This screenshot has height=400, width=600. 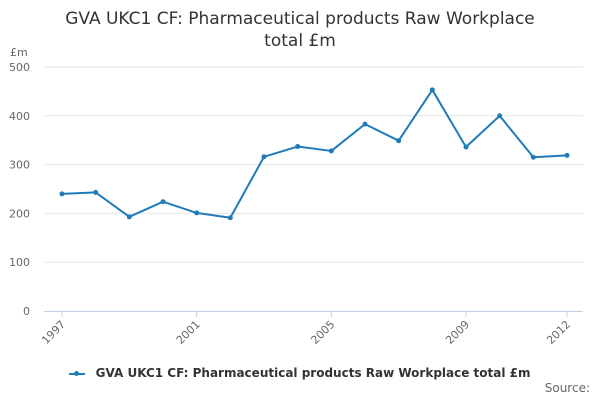 What do you see at coordinates (300, 41) in the screenshot?
I see `chart-title-line-2: total £m` at bounding box center [300, 41].